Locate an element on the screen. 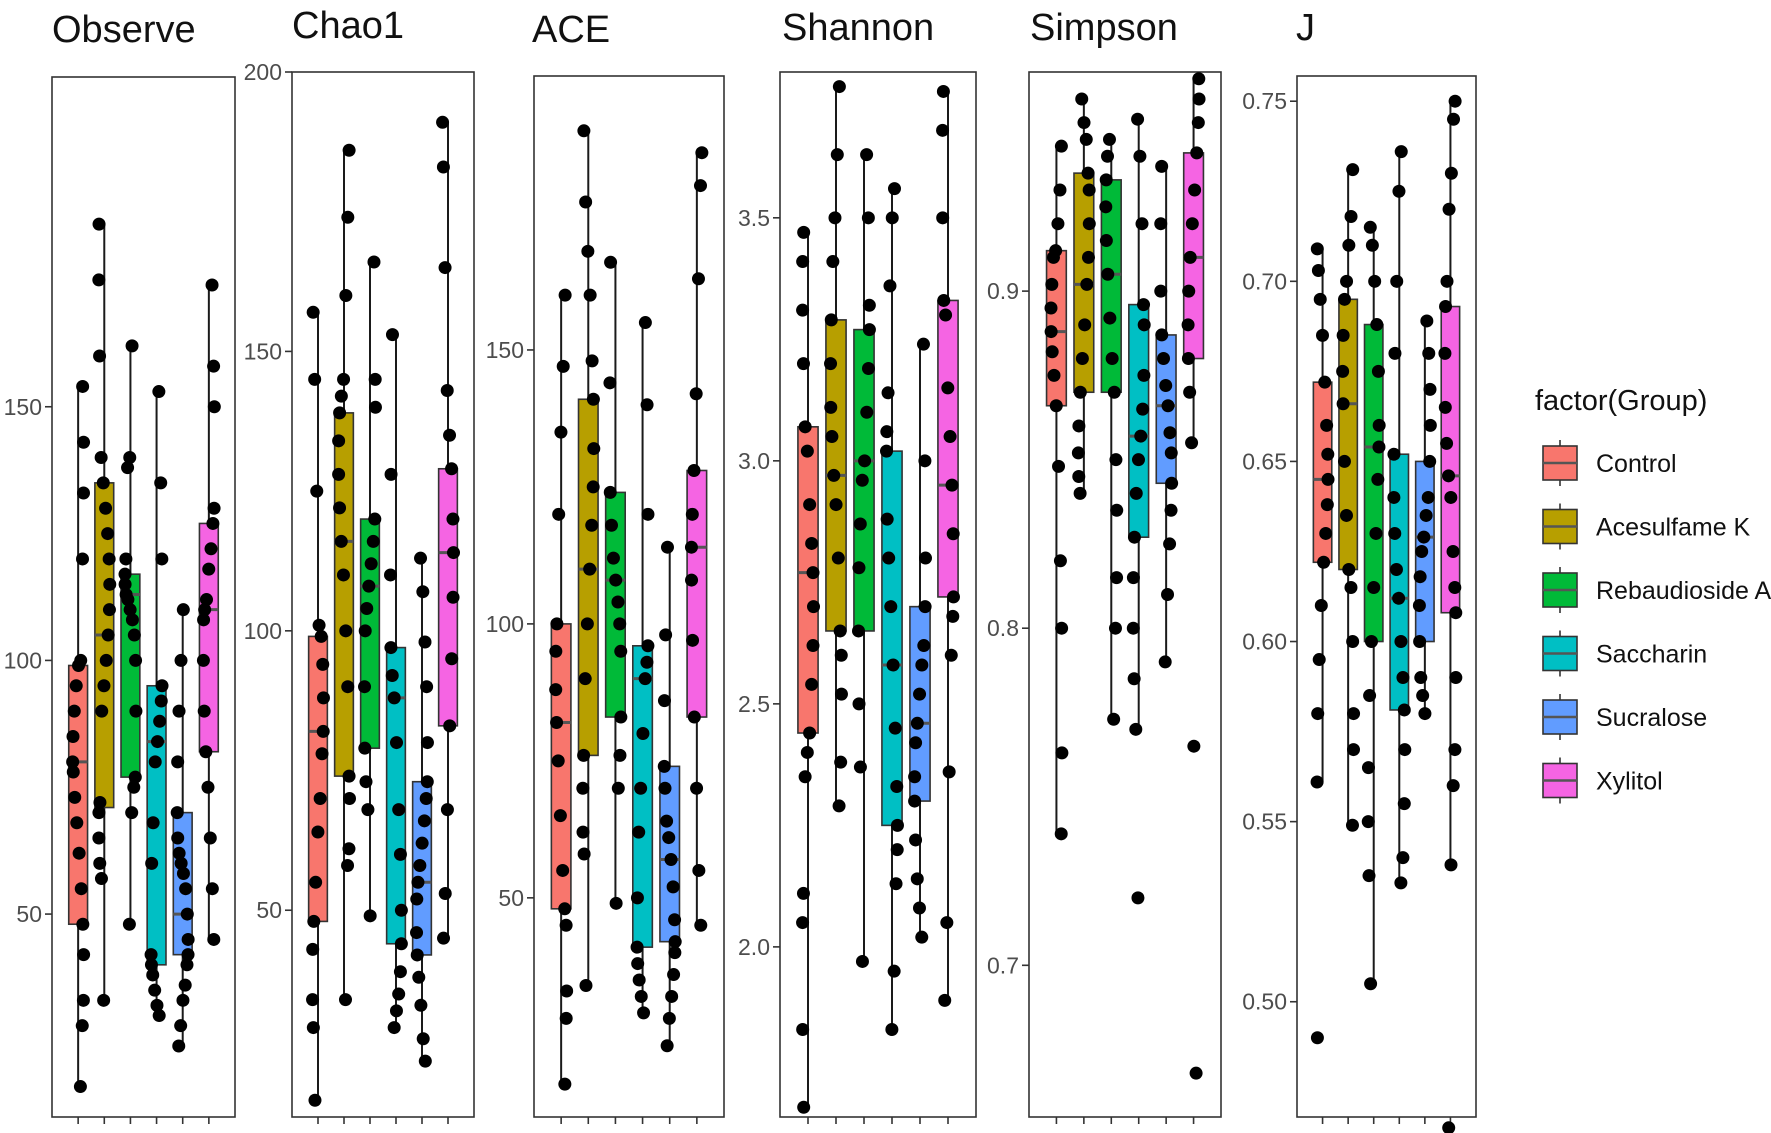 Image resolution: width=1771 pixels, height=1133 pixels. panel-simpson: Simpson 0.7 0.8 0.9 is located at coordinates (1104, 565).